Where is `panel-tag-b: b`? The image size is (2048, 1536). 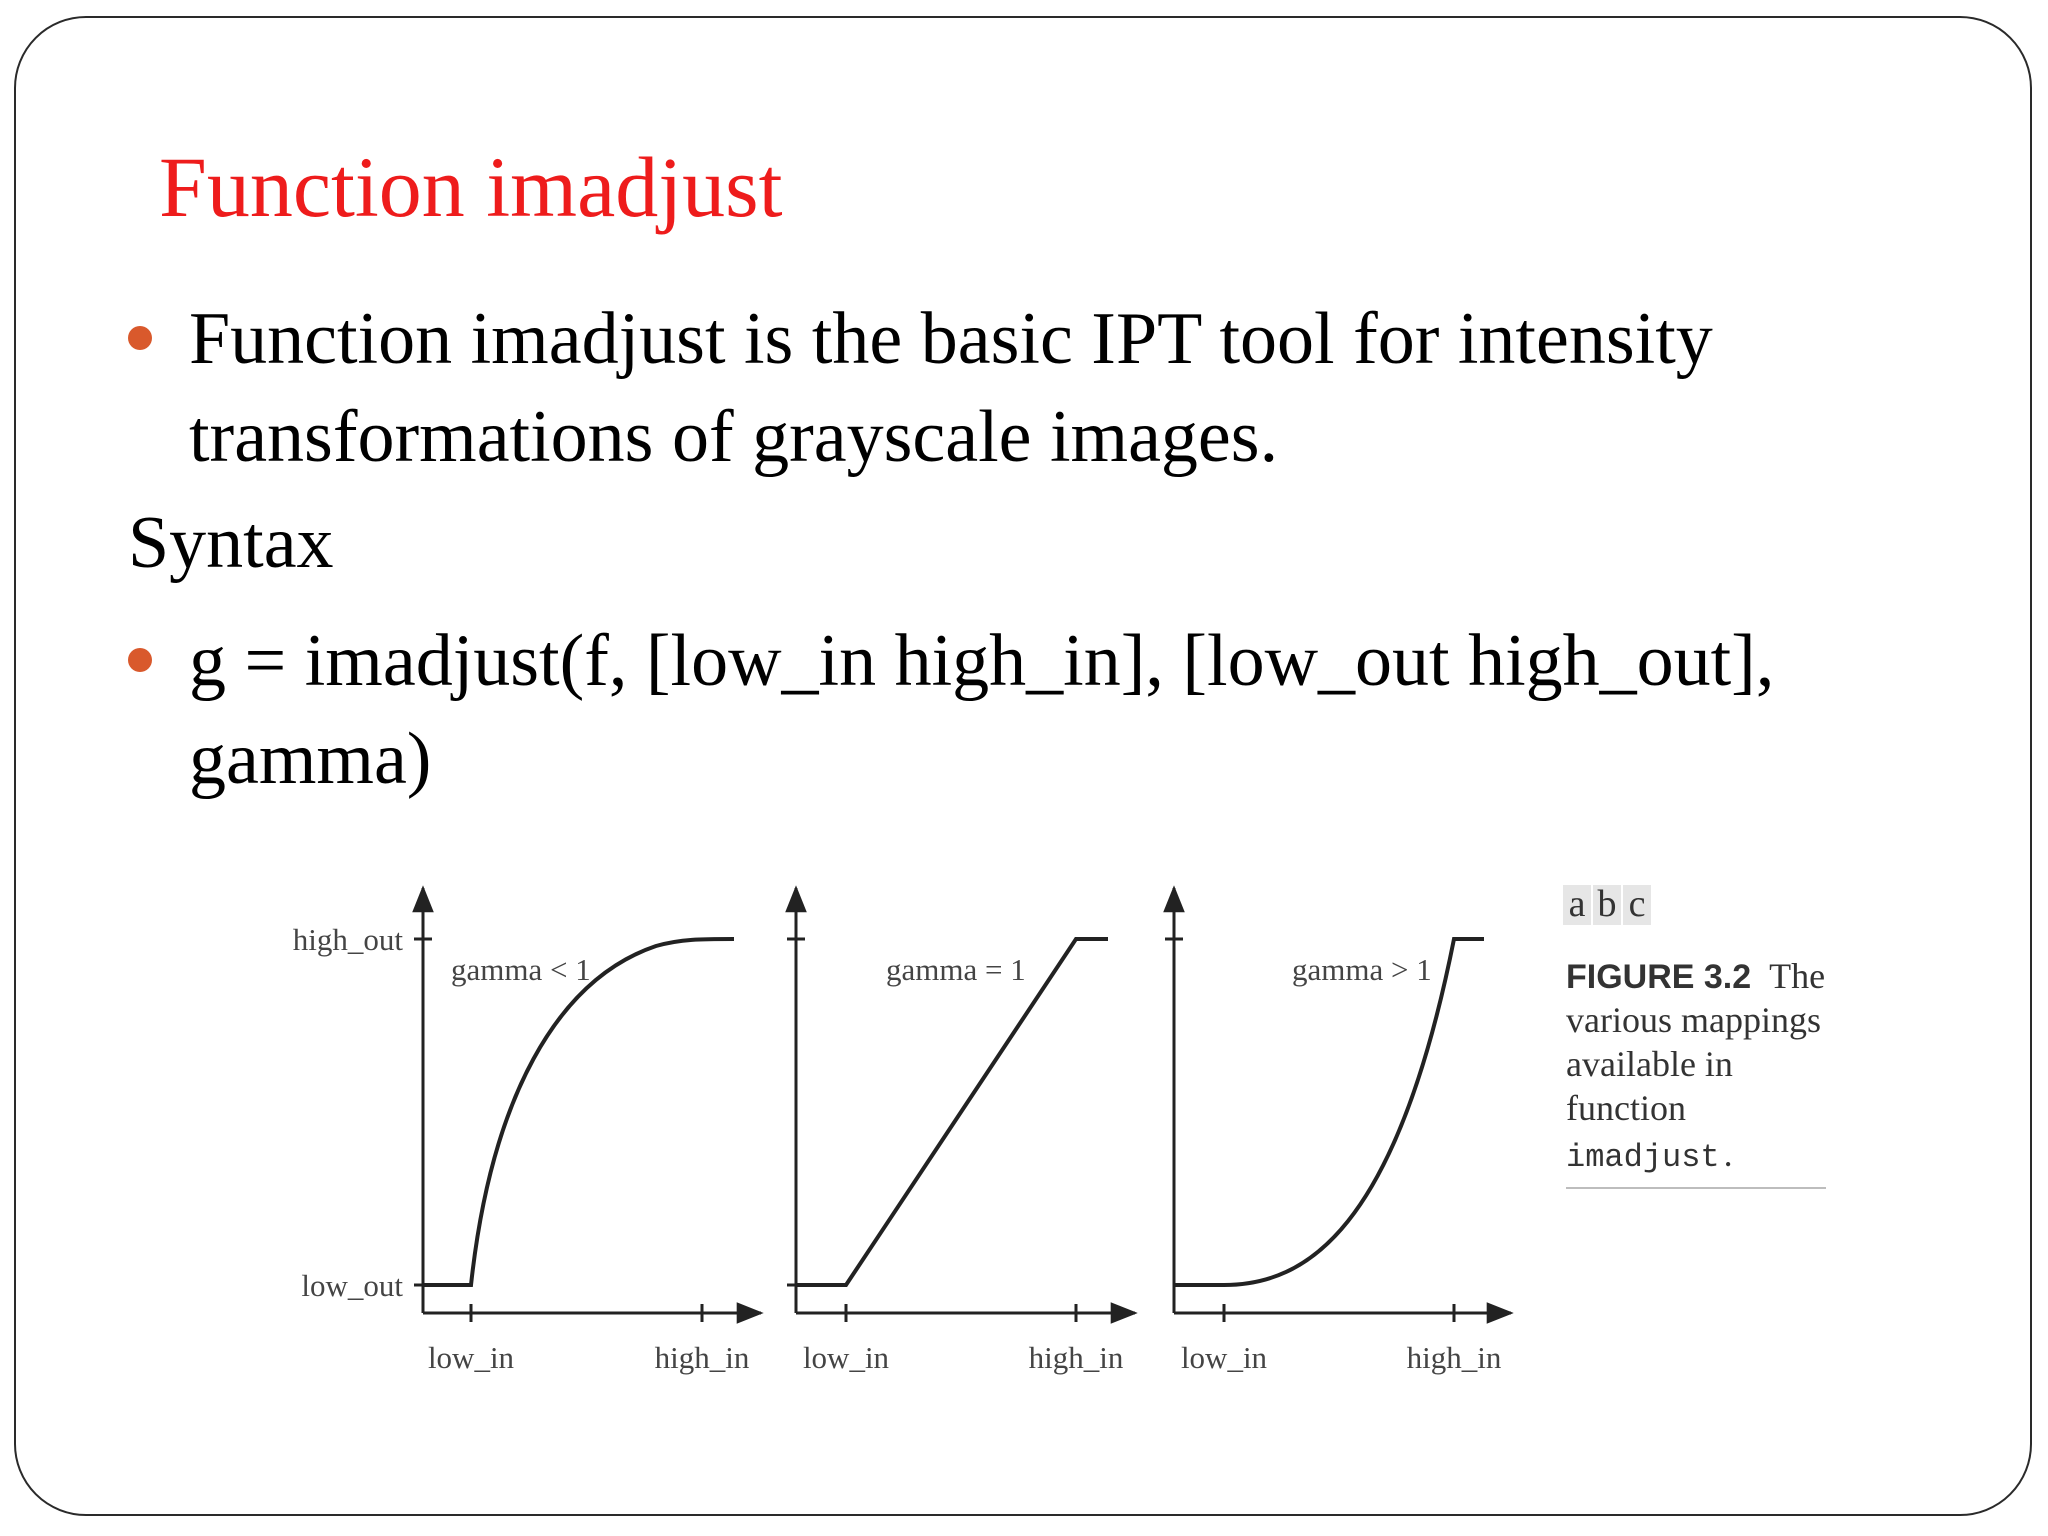
panel-tag-b: b is located at coordinates (1607, 904).